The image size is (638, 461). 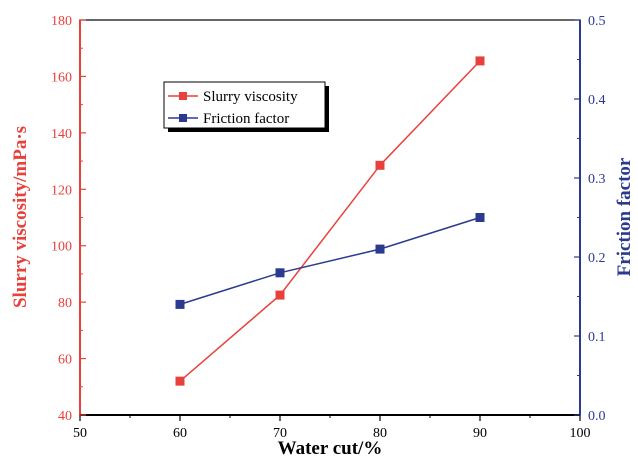 I want to click on x-axis-ticks: 50 60 70 80 90 100, so click(x=332, y=428).